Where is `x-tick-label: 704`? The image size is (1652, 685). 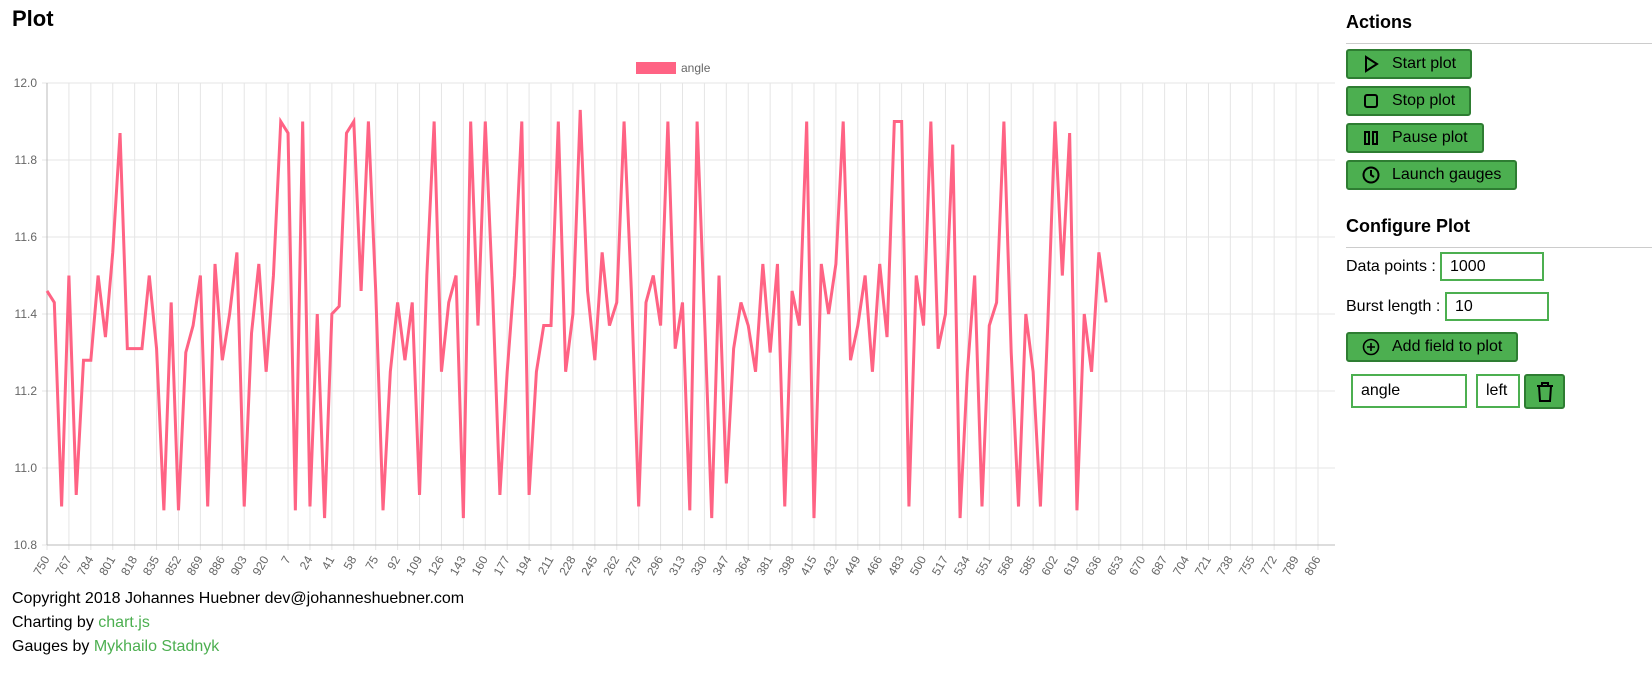
x-tick-label: 704 is located at coordinates (1181, 565).